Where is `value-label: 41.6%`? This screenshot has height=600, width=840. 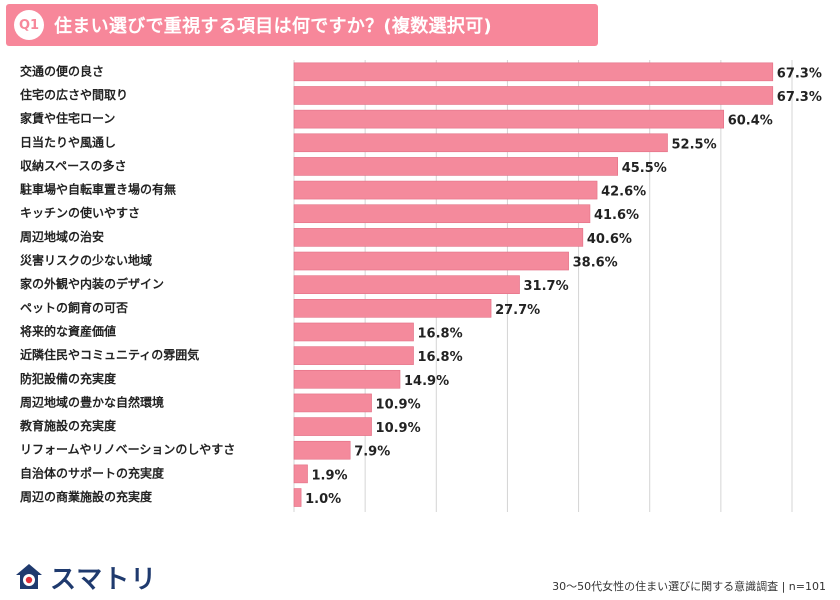
value-label: 41.6% is located at coordinates (616, 215).